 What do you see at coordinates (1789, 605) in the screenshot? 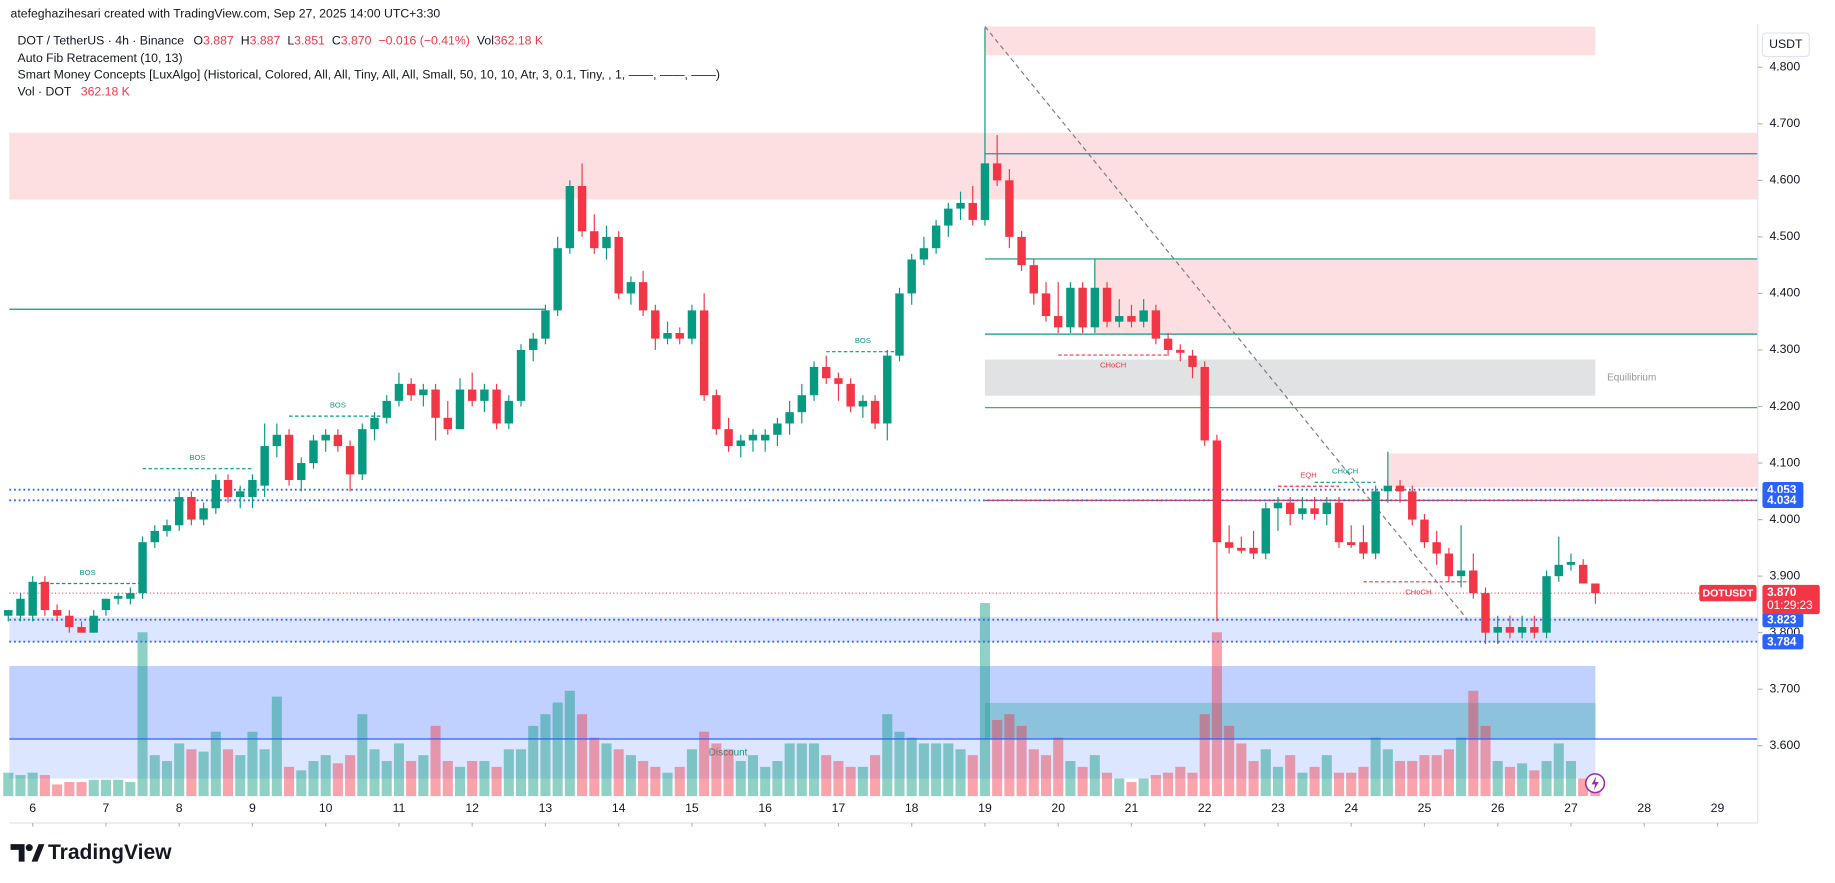
I see `countdown: 01:29:23` at bounding box center [1789, 605].